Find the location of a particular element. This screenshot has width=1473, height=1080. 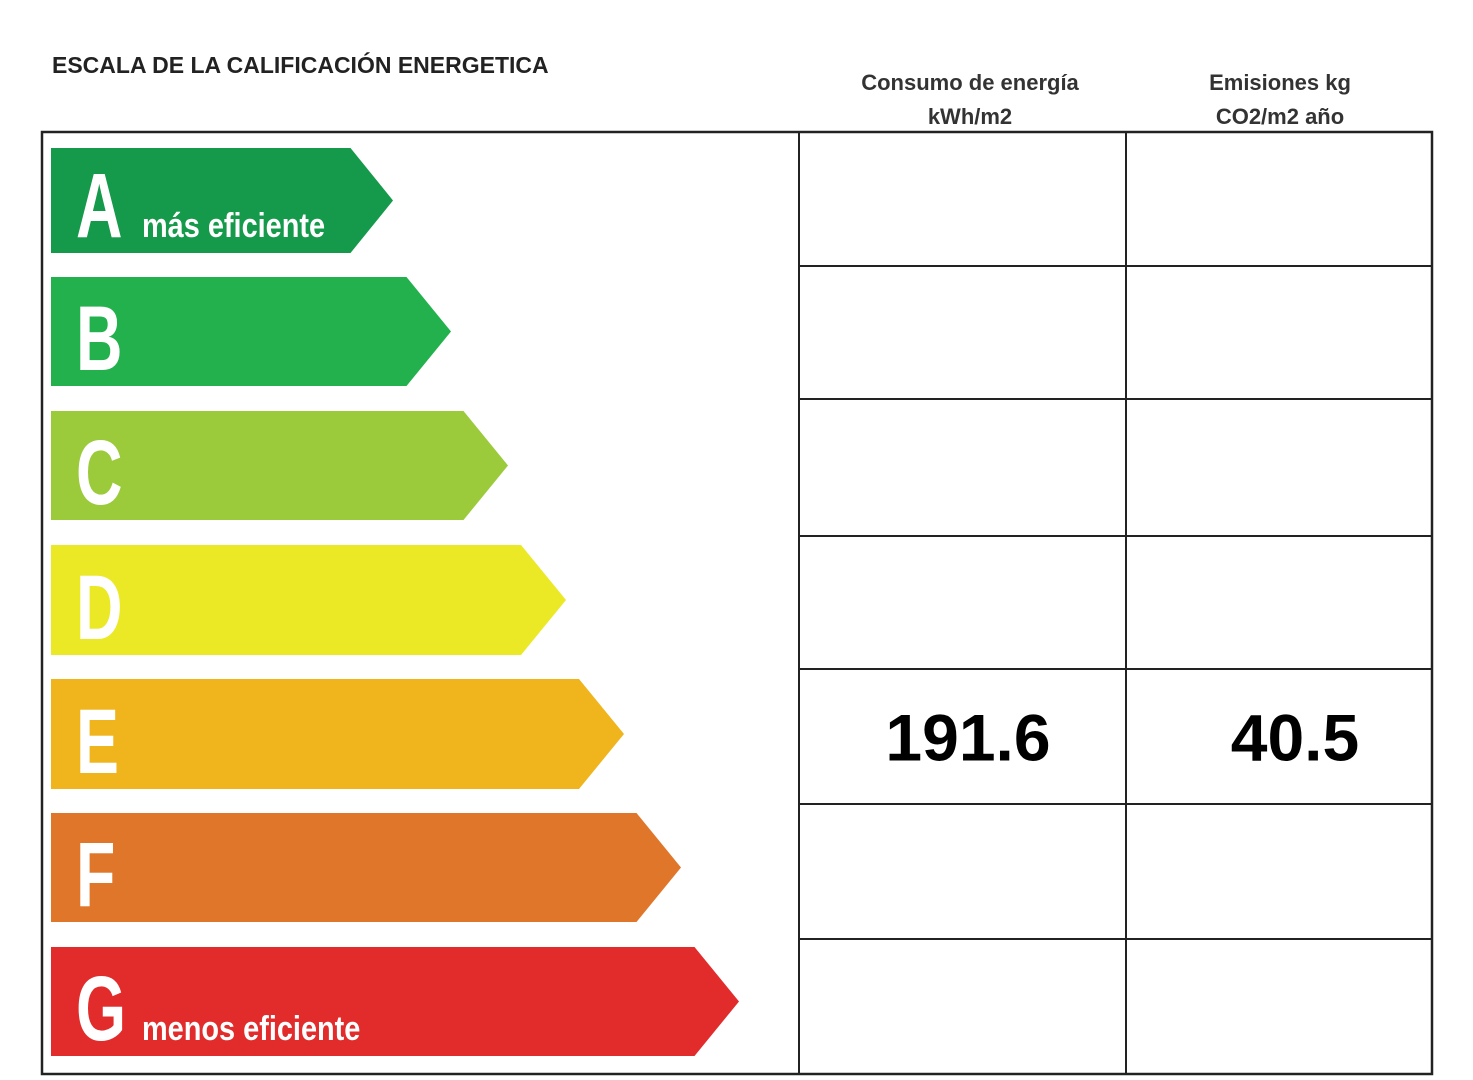

column-header: Emisiones kg CO2/m2 año is located at coordinates (1280, 99).